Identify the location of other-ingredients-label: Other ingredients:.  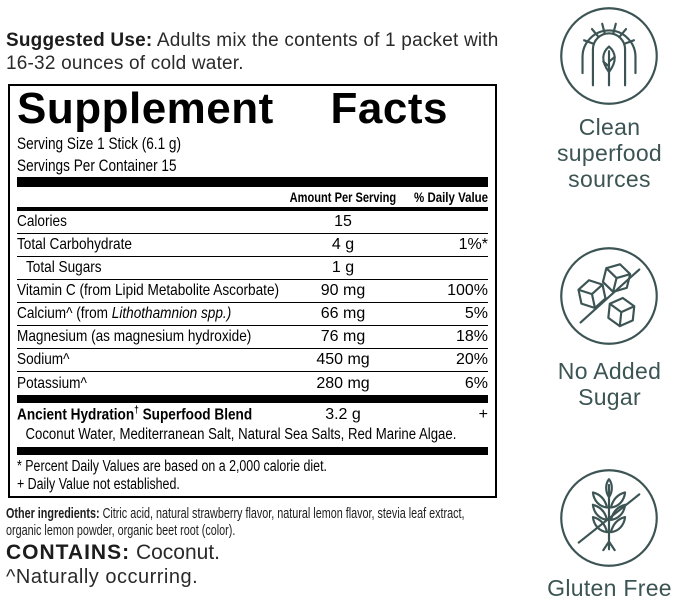
(53, 513).